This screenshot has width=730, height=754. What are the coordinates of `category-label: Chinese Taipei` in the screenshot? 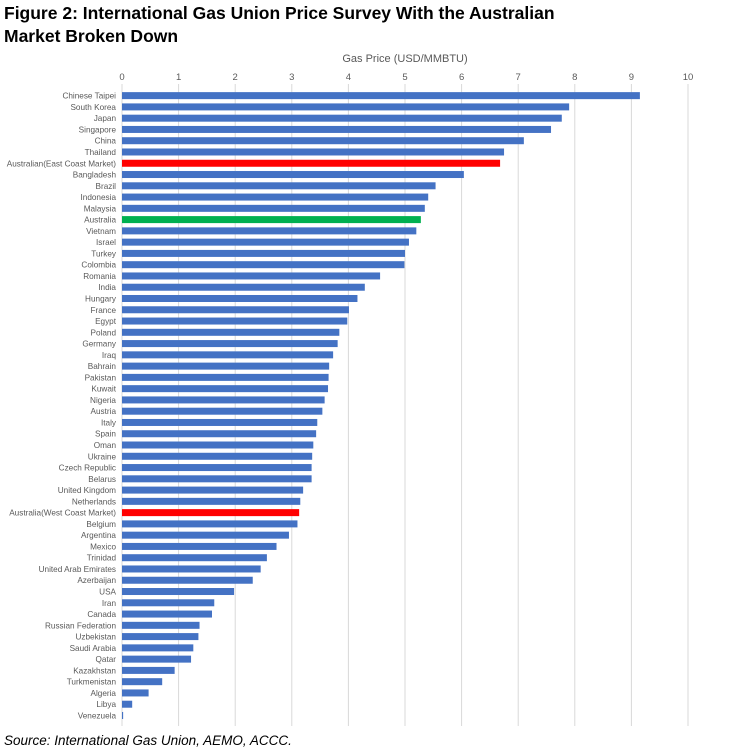 It's located at (89, 96).